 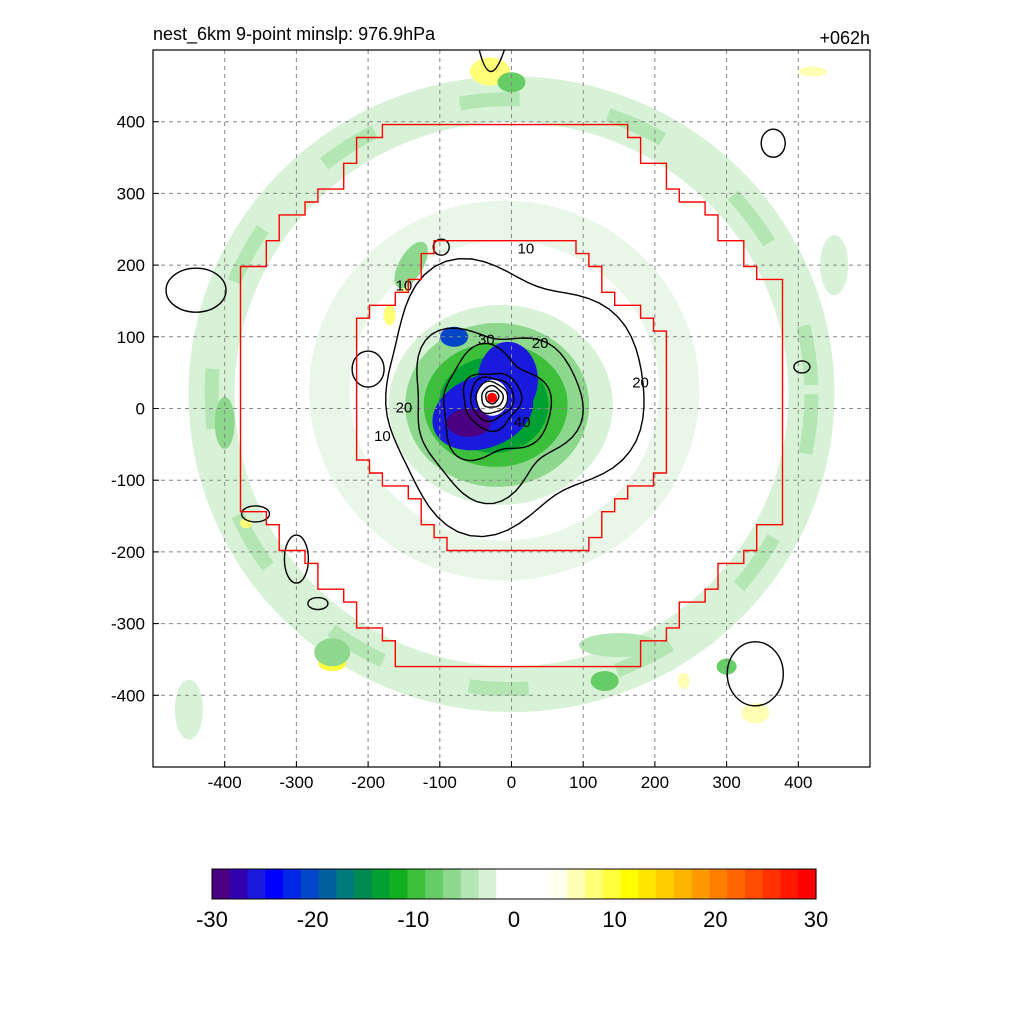 I want to click on x-tick-label: 200, so click(x=655, y=782).